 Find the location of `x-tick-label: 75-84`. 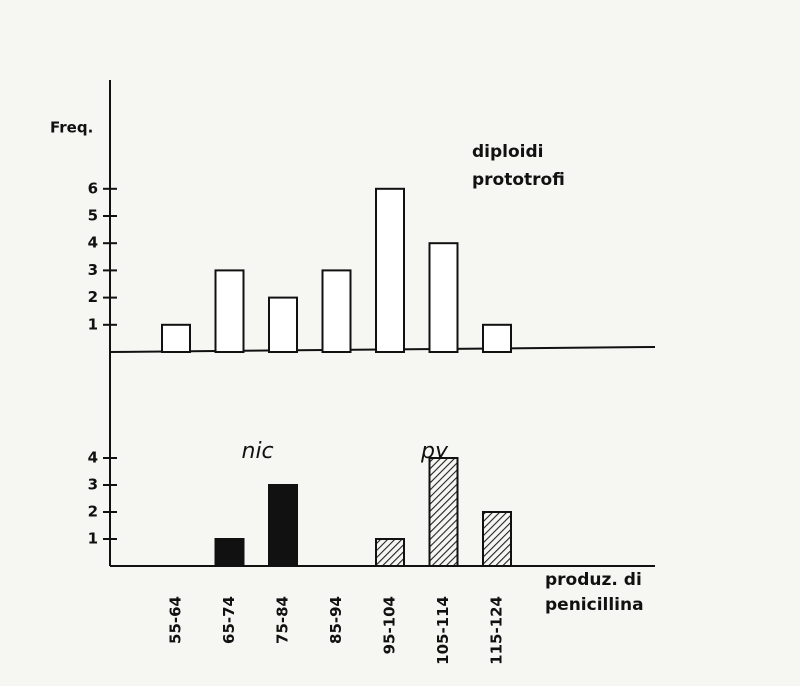

x-tick-label: 75-84 is located at coordinates (283, 620).